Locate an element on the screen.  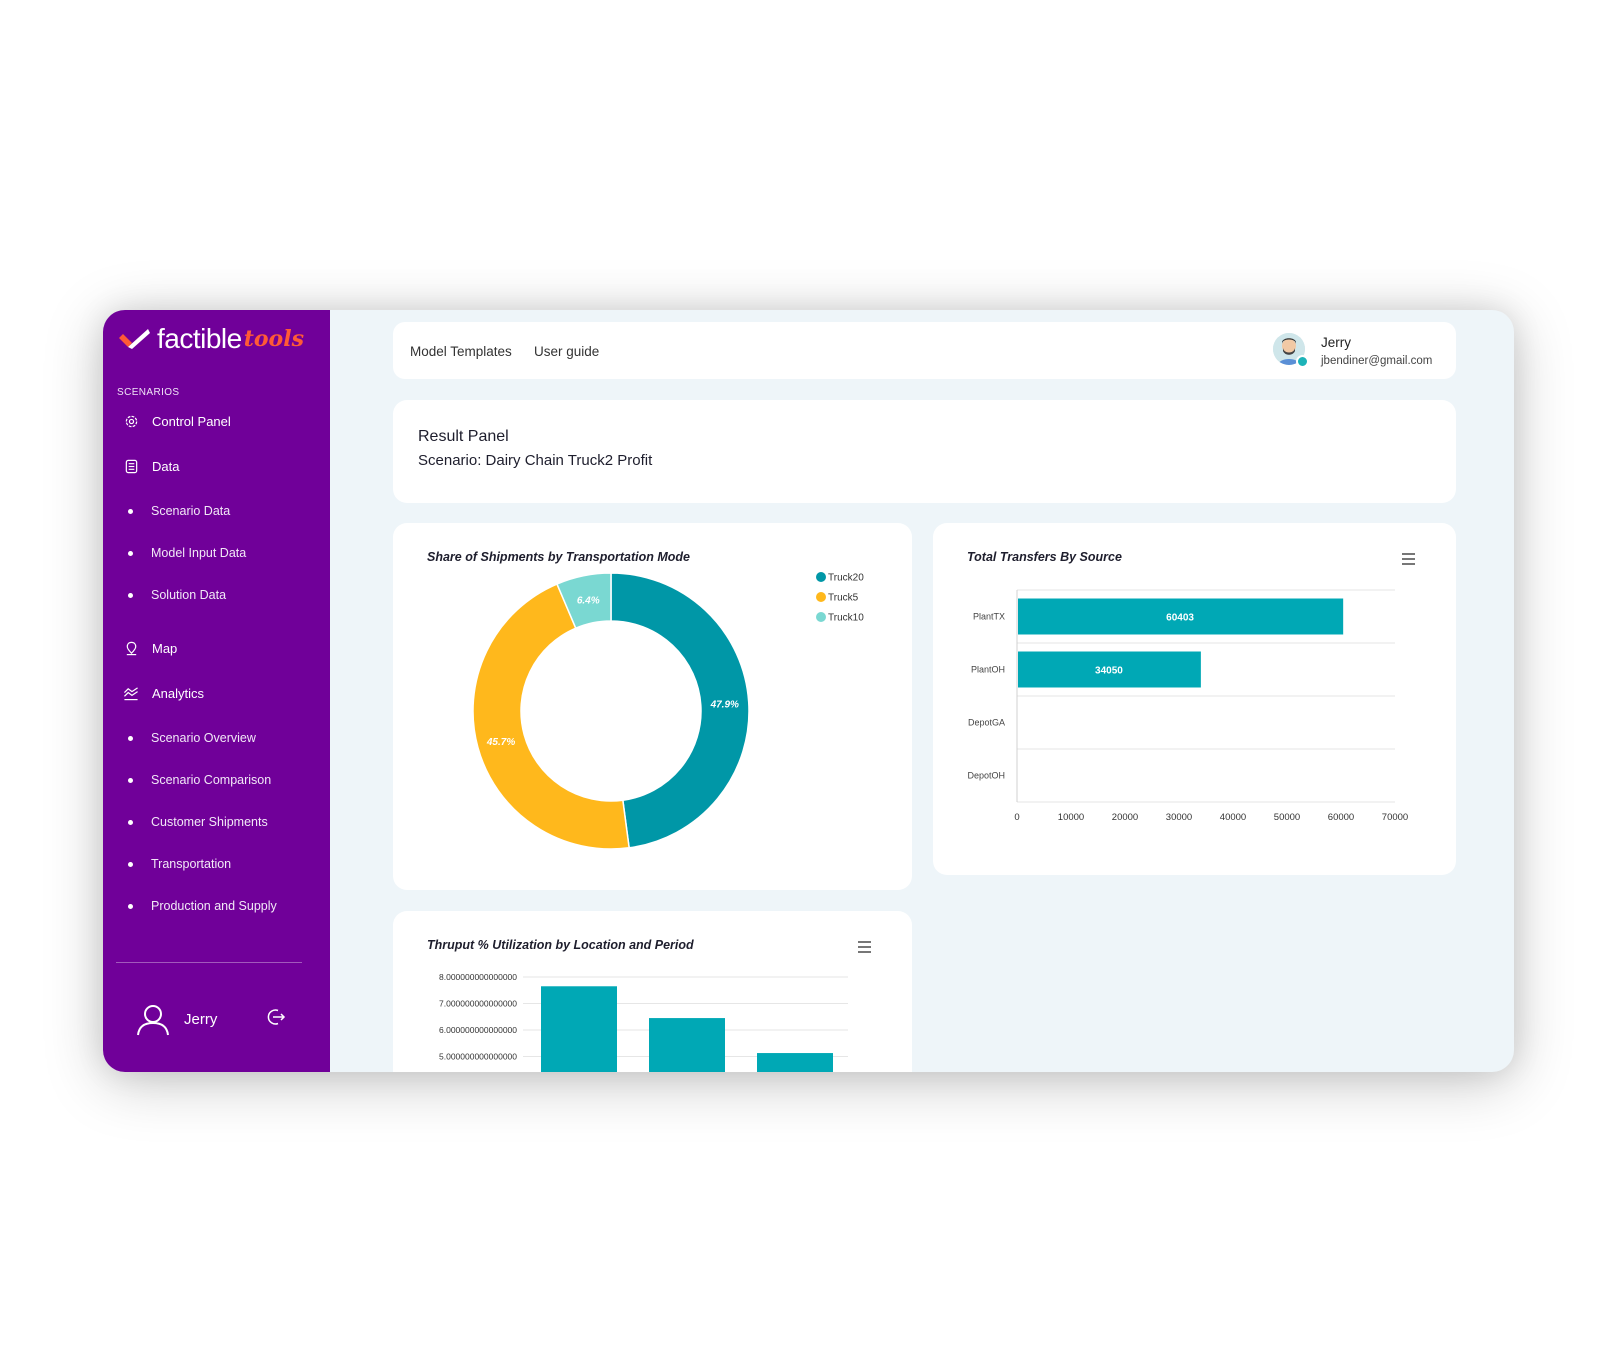
logo-check-icon is located at coordinates (134, 339).